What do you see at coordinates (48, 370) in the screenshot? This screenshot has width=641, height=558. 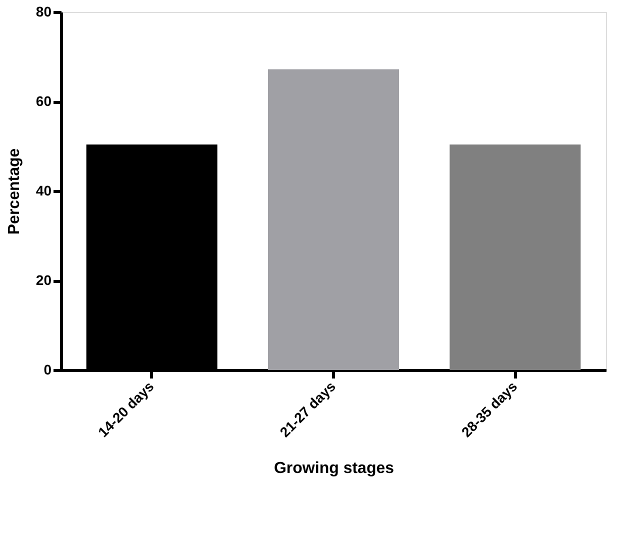 I see `y-tick-label: 0` at bounding box center [48, 370].